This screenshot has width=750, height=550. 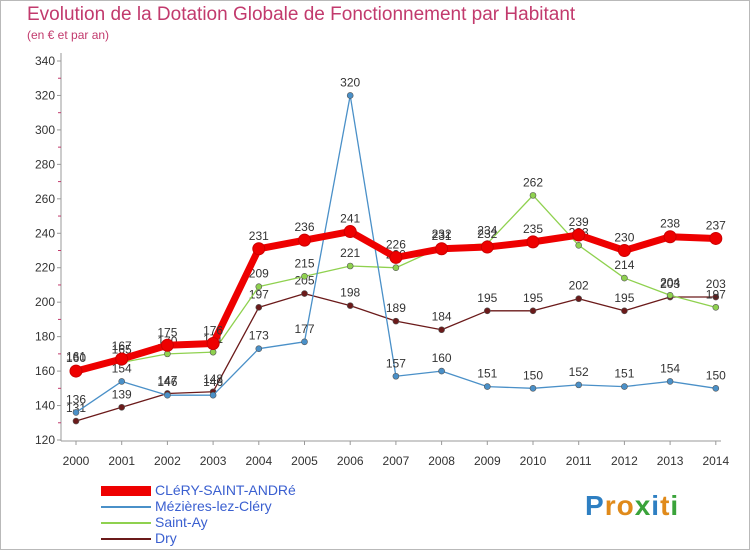 What do you see at coordinates (533, 242) in the screenshot?
I see `data-point-clery-saint-andre-2010` at bounding box center [533, 242].